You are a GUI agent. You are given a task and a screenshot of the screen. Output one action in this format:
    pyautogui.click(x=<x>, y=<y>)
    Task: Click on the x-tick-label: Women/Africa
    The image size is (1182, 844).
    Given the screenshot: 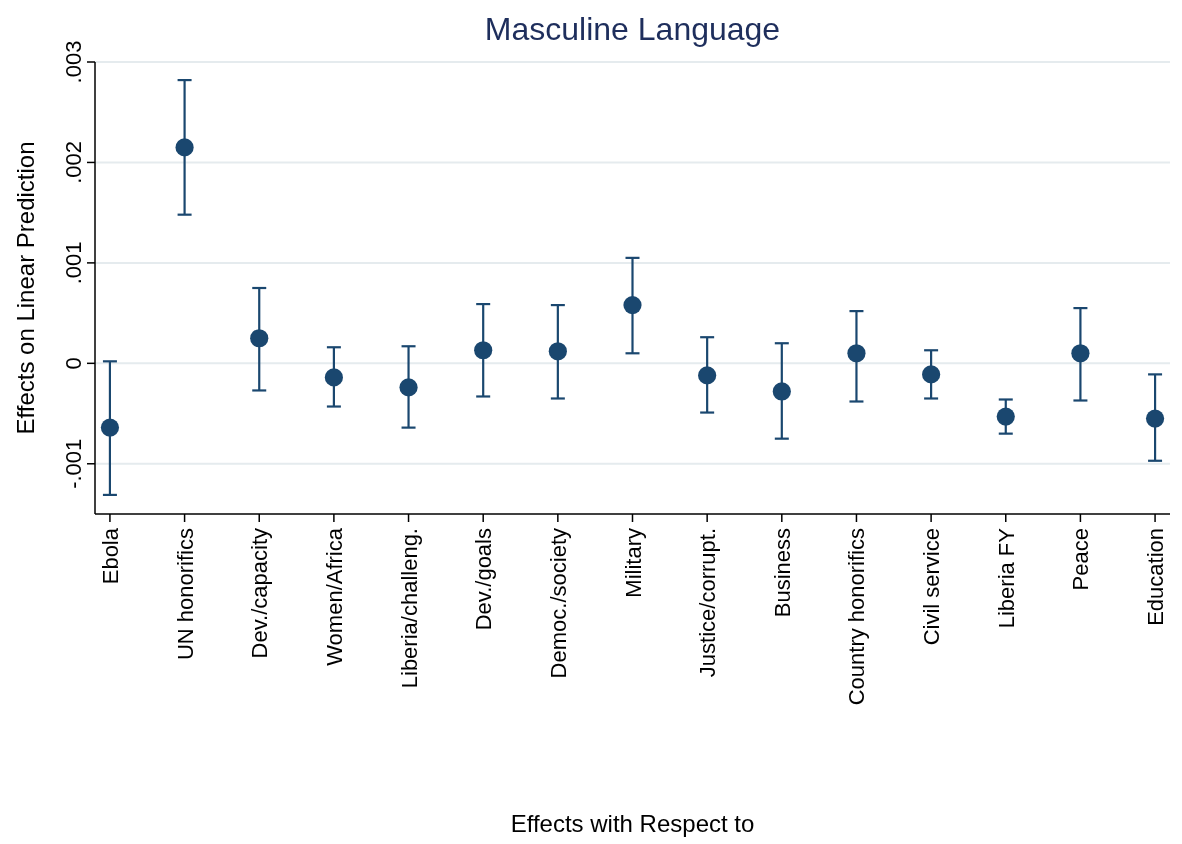 What is the action you would take?
    pyautogui.click(x=334, y=596)
    